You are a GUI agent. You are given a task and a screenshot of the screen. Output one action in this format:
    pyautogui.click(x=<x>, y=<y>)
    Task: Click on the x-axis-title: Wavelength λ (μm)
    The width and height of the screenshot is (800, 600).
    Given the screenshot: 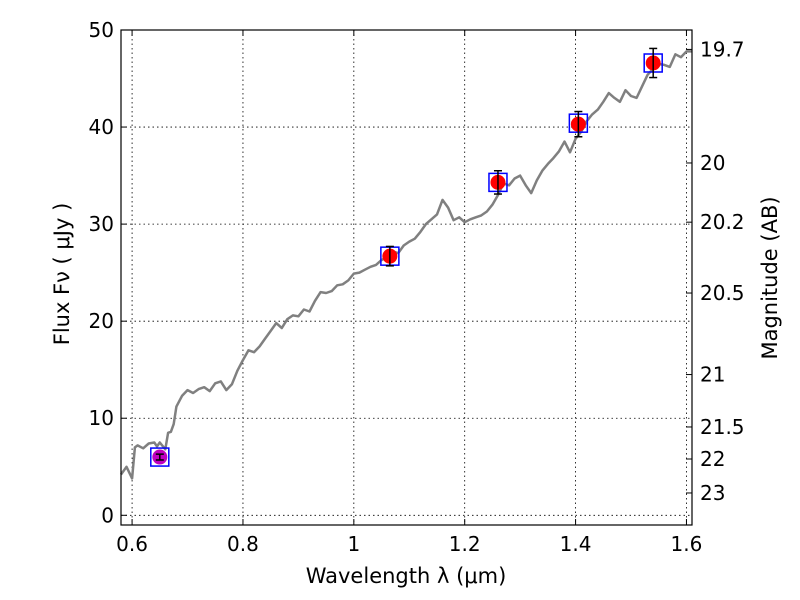 What is the action you would take?
    pyautogui.click(x=406, y=576)
    